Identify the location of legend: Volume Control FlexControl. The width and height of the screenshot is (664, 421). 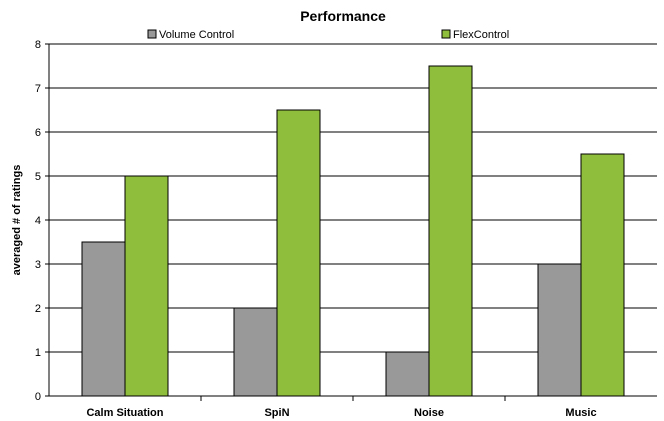
(328, 35).